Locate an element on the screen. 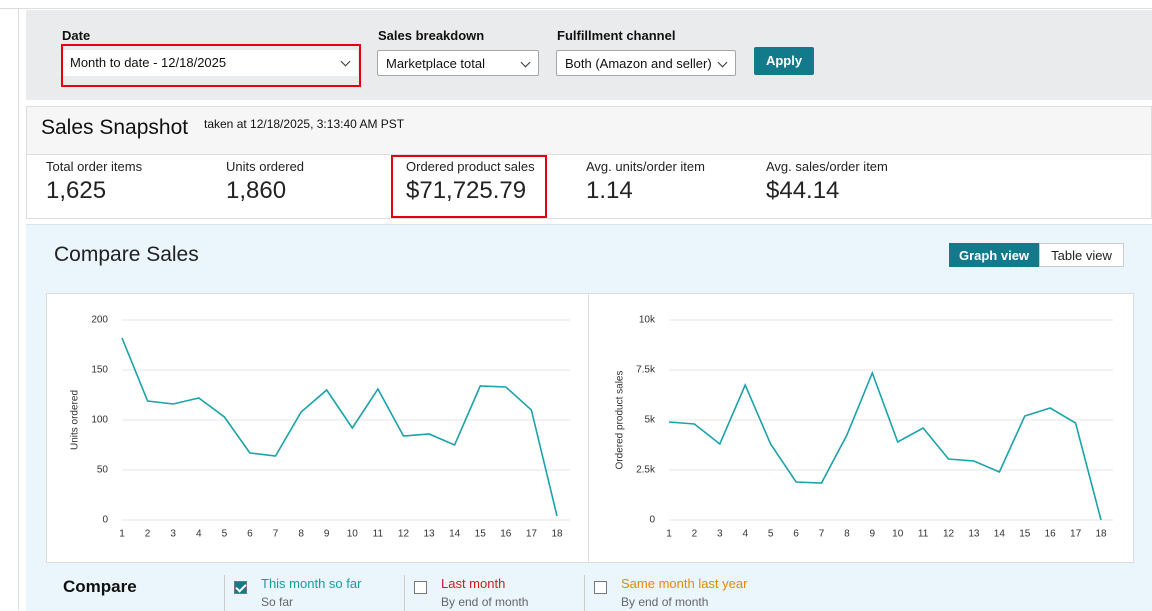  metric-value: $71,725.79 is located at coordinates (466, 190).